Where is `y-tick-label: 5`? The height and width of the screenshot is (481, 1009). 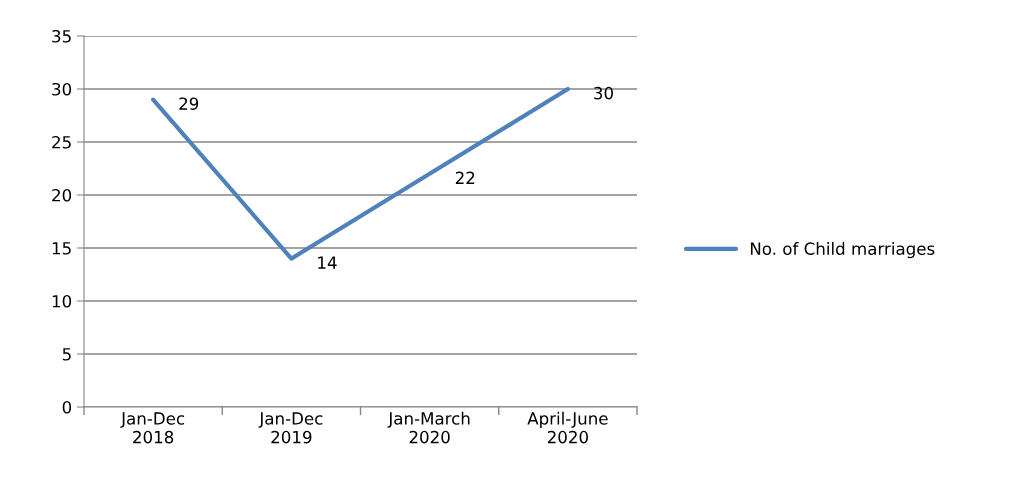
y-tick-label: 5 is located at coordinates (66, 354).